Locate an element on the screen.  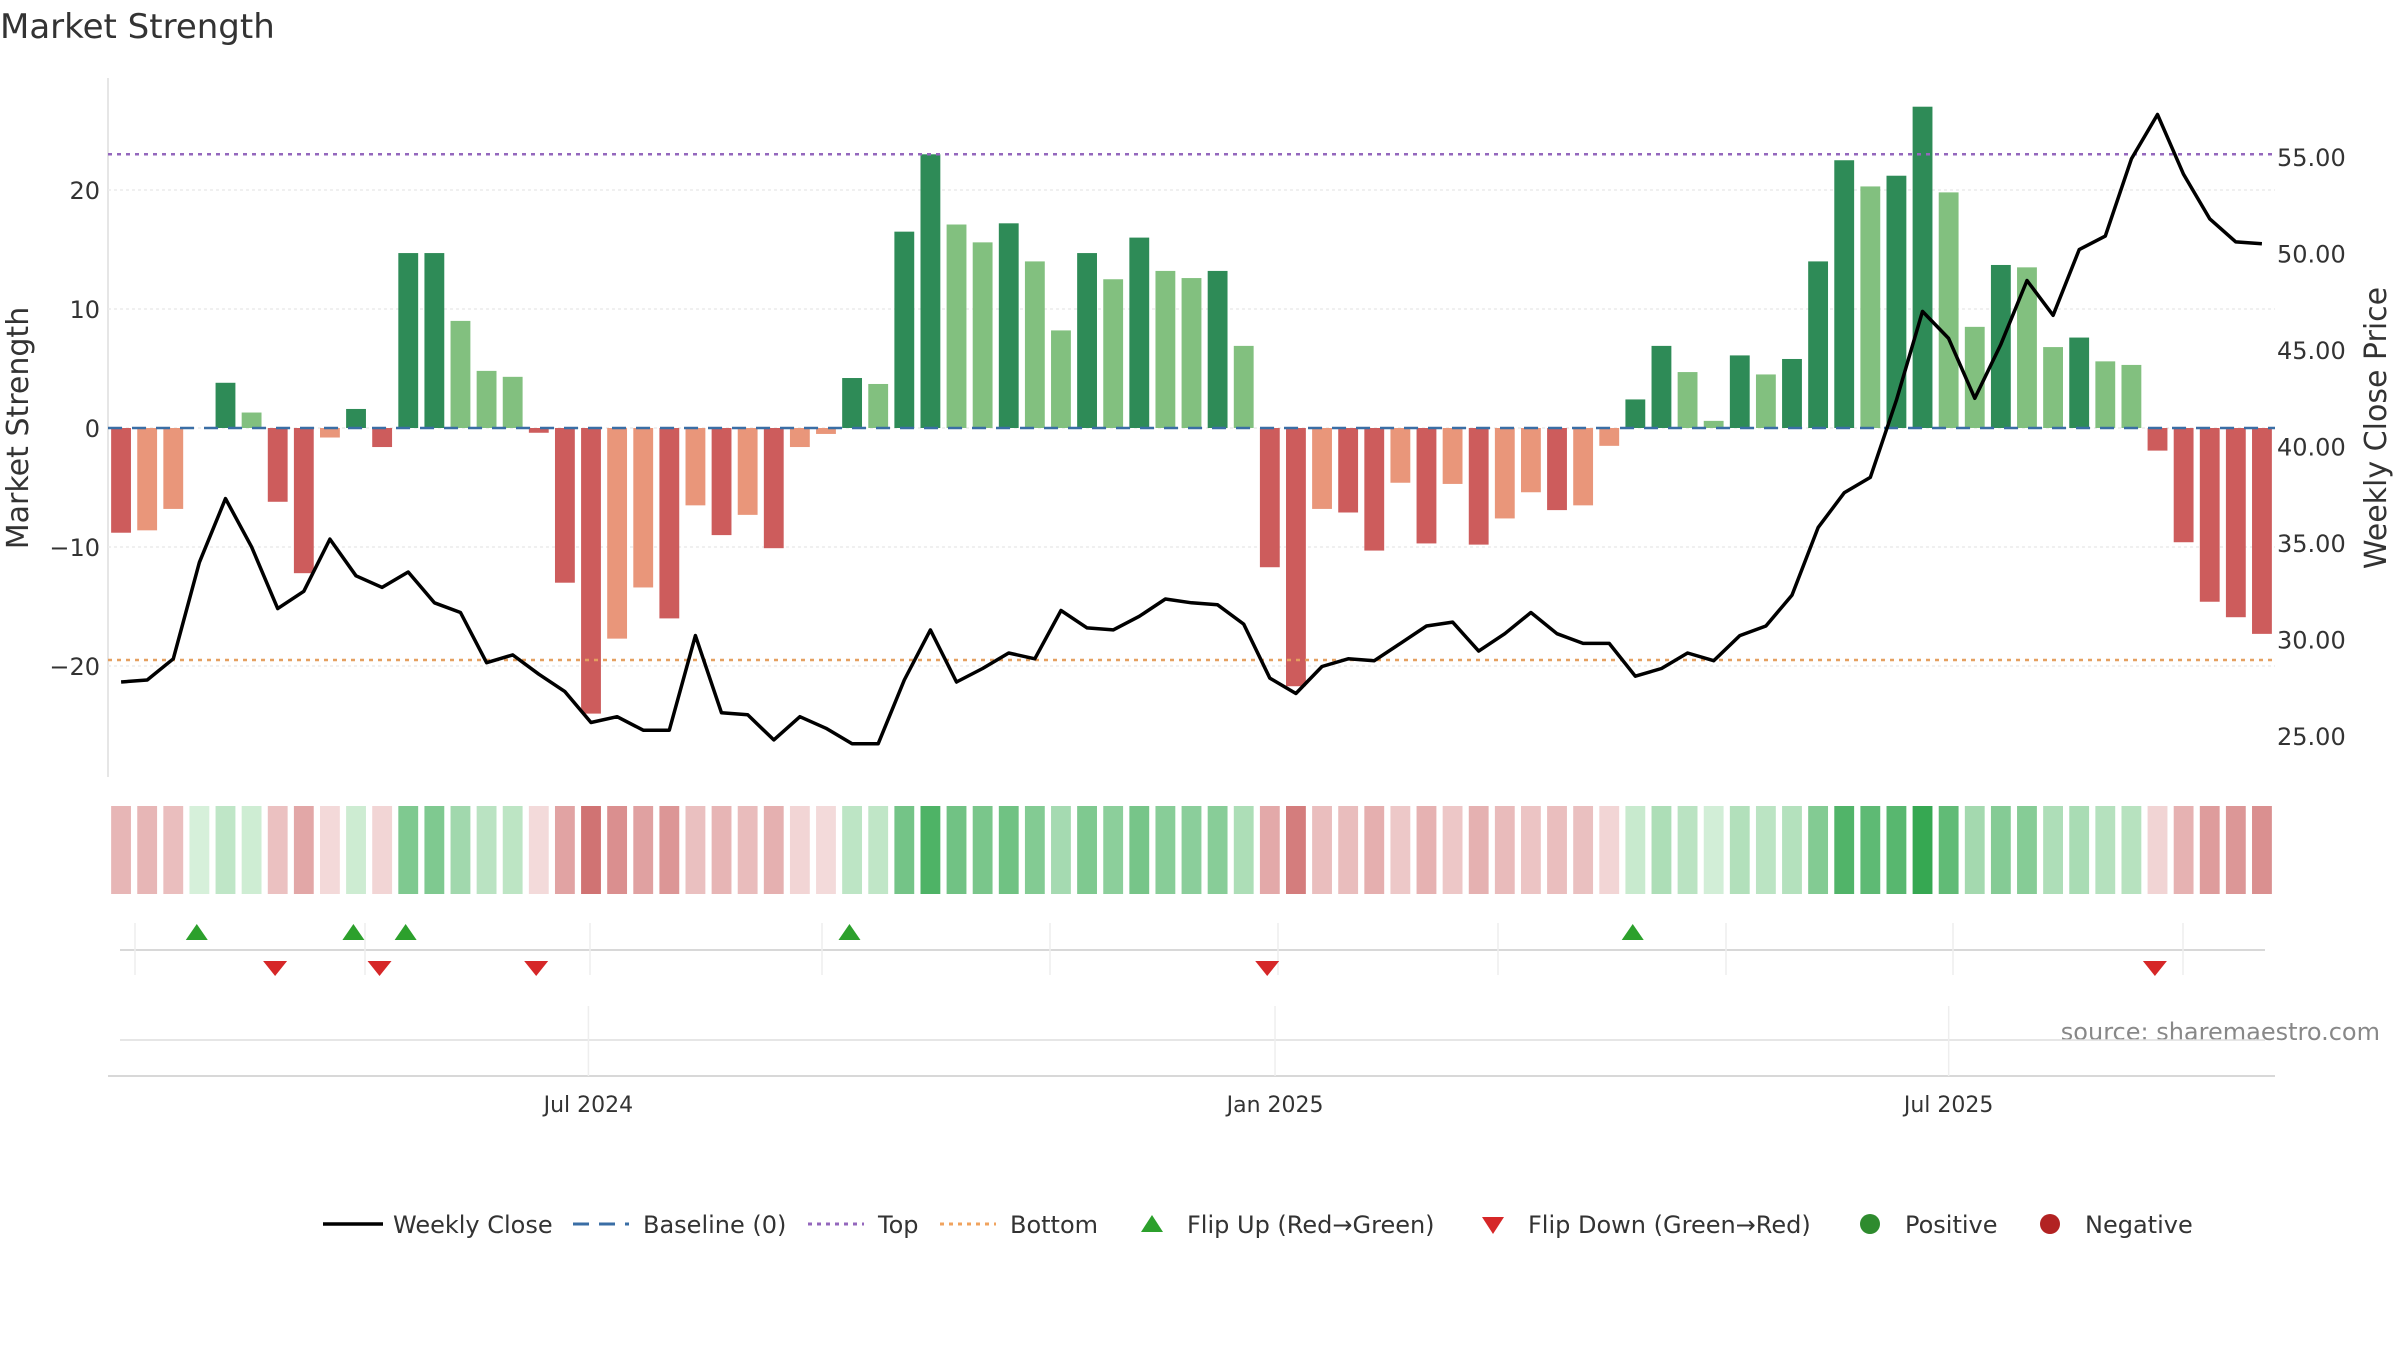
flip-down-marker is located at coordinates (1267, 968).